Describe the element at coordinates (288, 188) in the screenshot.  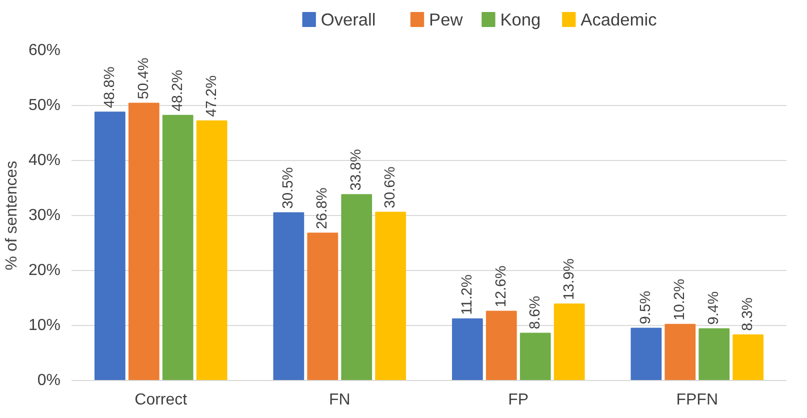
I see `data-label: 30.5%` at that location.